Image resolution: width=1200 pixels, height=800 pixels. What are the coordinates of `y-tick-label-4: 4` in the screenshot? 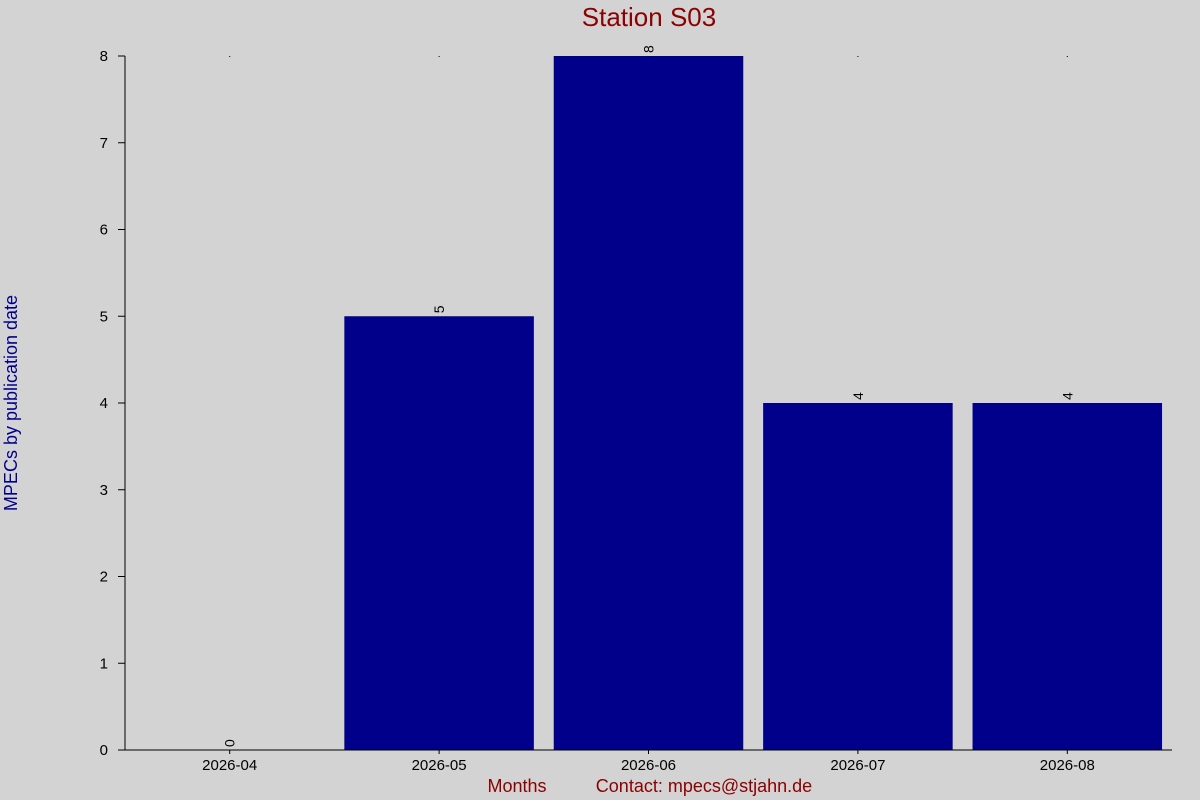 It's located at (104, 403).